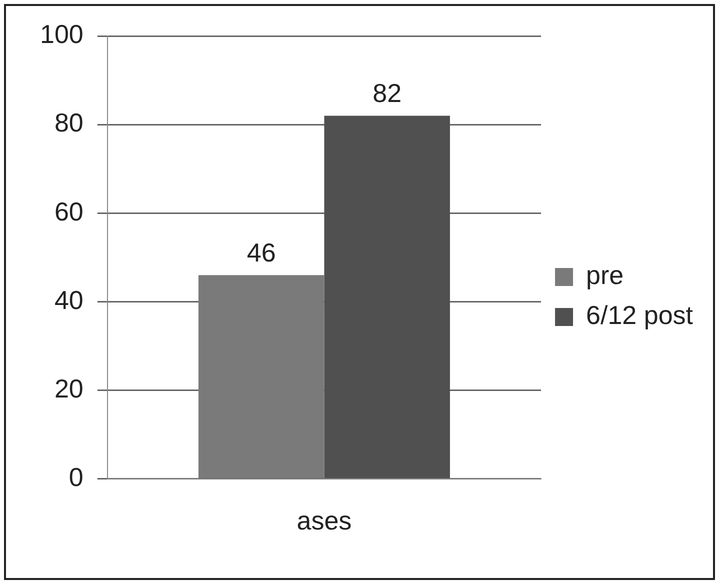 The image size is (723, 588). Describe the element at coordinates (76, 477) in the screenshot. I see `y-tick-label: 0` at that location.